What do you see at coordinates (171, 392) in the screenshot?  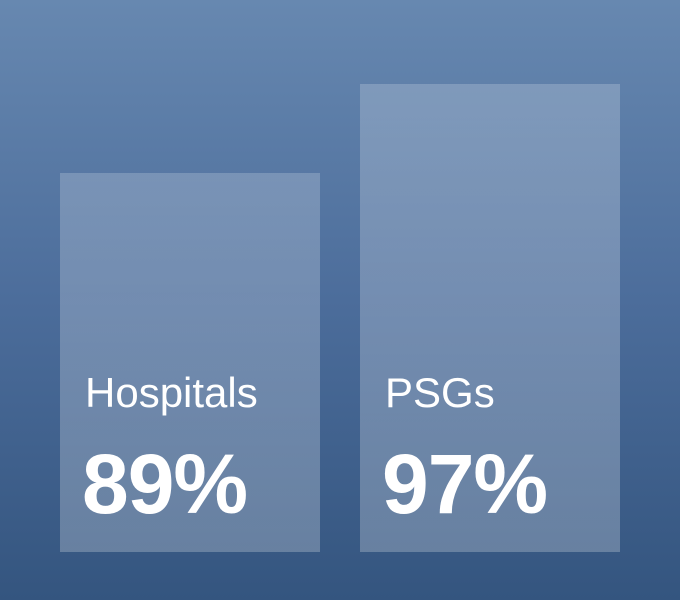 I see `bar-category-label: Hospitals` at bounding box center [171, 392].